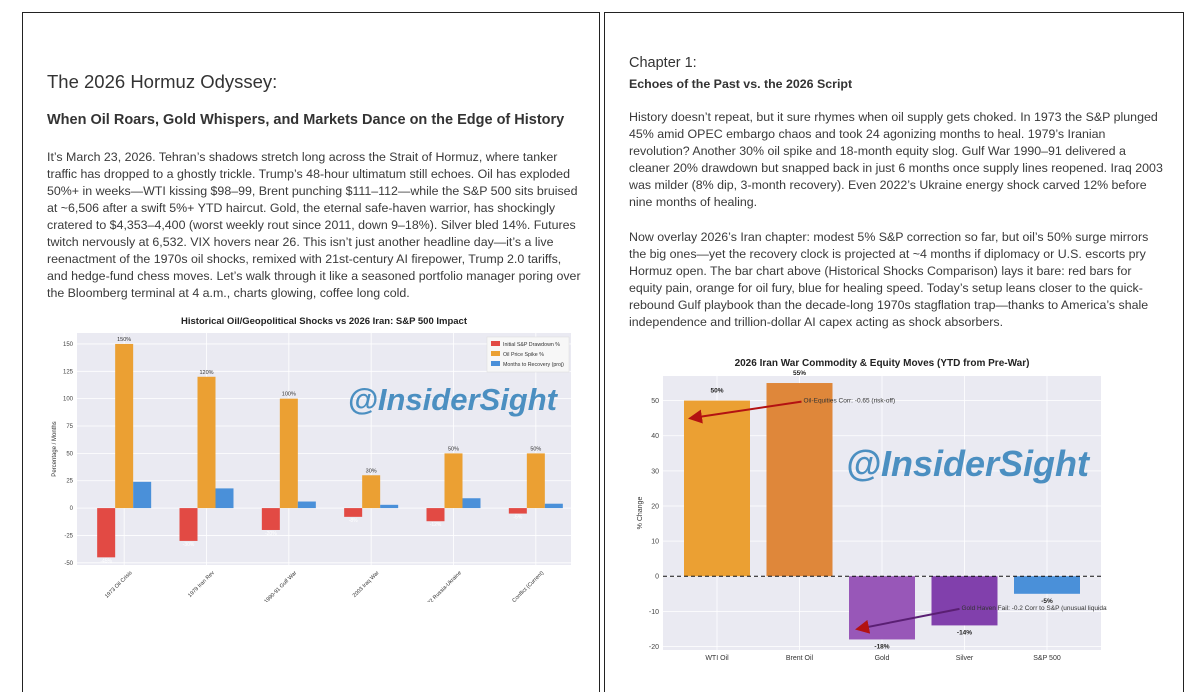  I want to click on y-tick-label: 40, so click(655, 436).